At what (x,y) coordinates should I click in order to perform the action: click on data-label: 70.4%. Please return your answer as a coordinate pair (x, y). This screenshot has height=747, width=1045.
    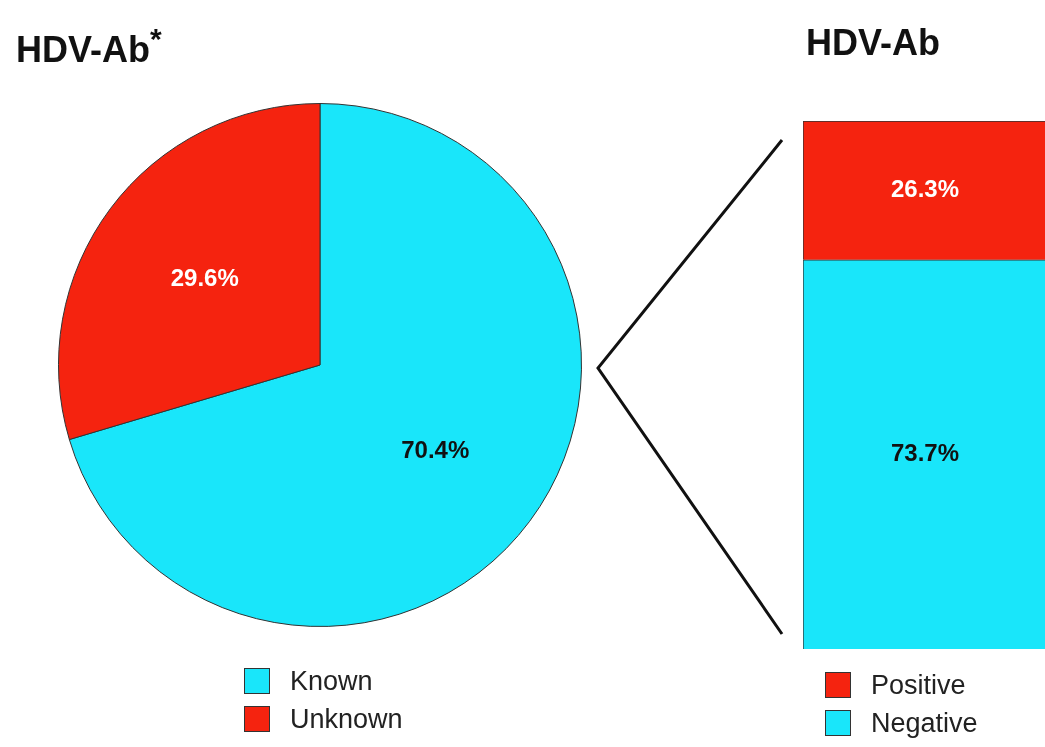
    Looking at the image, I should click on (435, 449).